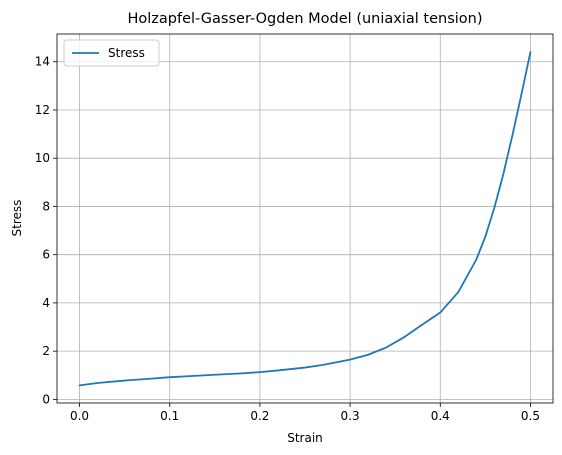 The height and width of the screenshot is (455, 562). What do you see at coordinates (440, 416) in the screenshot?
I see `x-tick-label: 0.4` at bounding box center [440, 416].